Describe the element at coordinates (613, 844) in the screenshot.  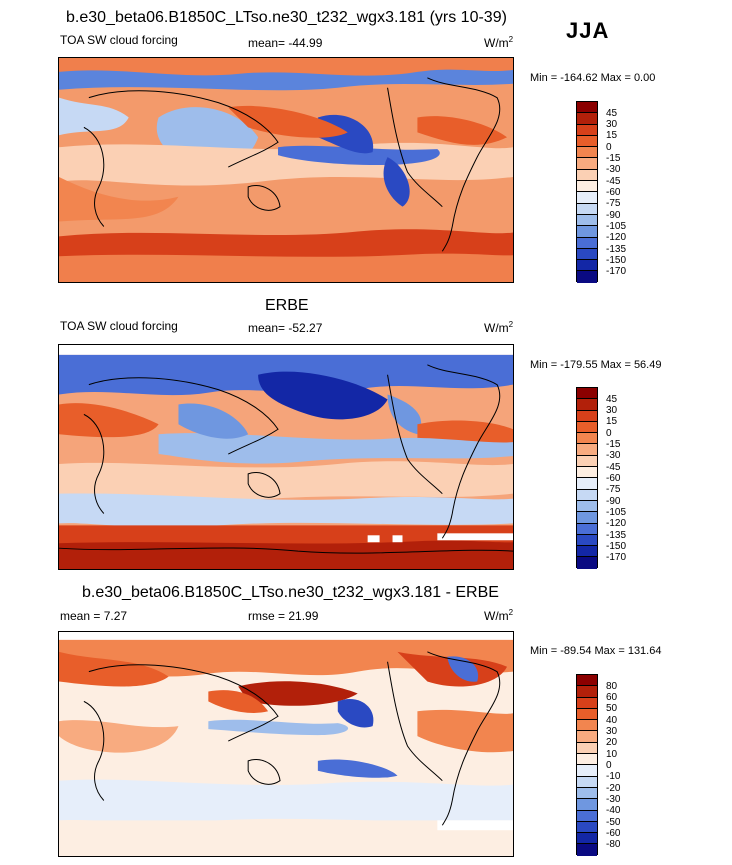
I see `colorbar-tick-label: -80` at that location.